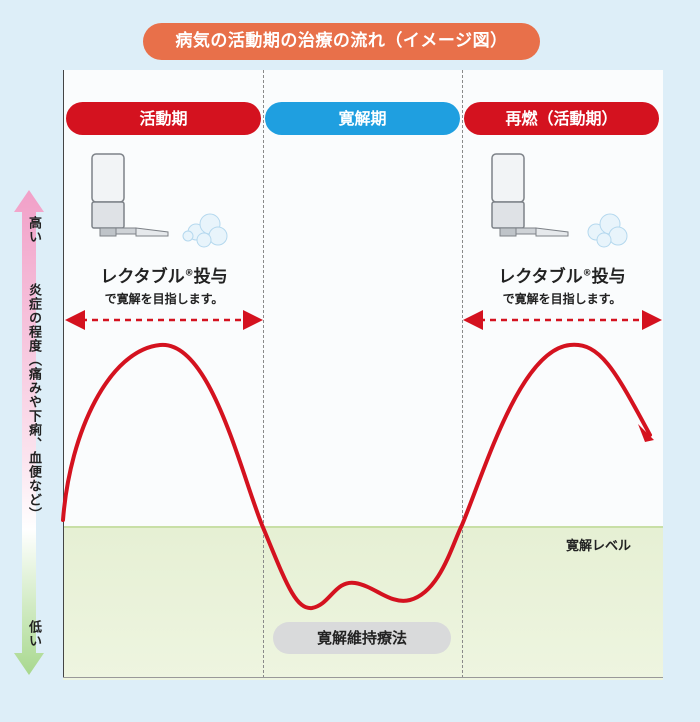  I want to click on y-axis-low: 低い, so click(33, 634).